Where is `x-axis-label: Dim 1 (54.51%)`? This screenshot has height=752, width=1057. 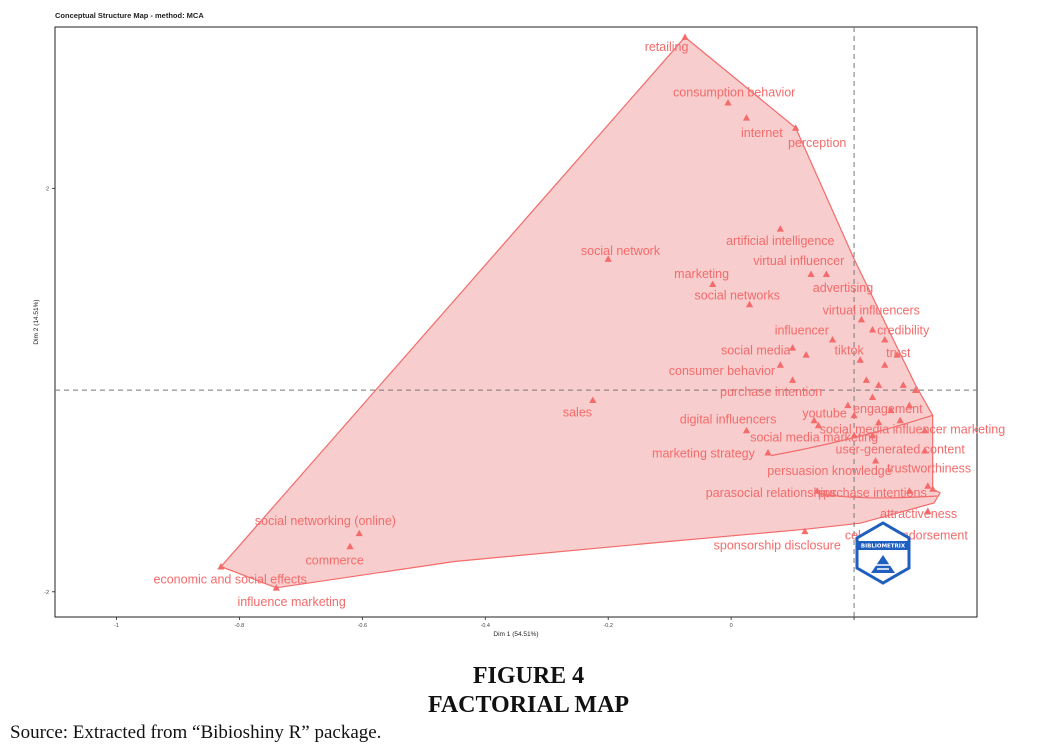
x-axis-label: Dim 1 (54.51%) is located at coordinates (515, 634).